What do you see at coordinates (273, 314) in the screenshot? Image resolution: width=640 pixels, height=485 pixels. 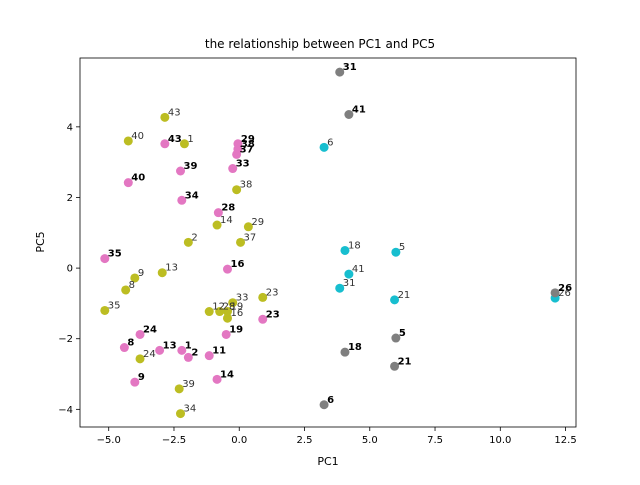 I see `point-label: 23` at bounding box center [273, 314].